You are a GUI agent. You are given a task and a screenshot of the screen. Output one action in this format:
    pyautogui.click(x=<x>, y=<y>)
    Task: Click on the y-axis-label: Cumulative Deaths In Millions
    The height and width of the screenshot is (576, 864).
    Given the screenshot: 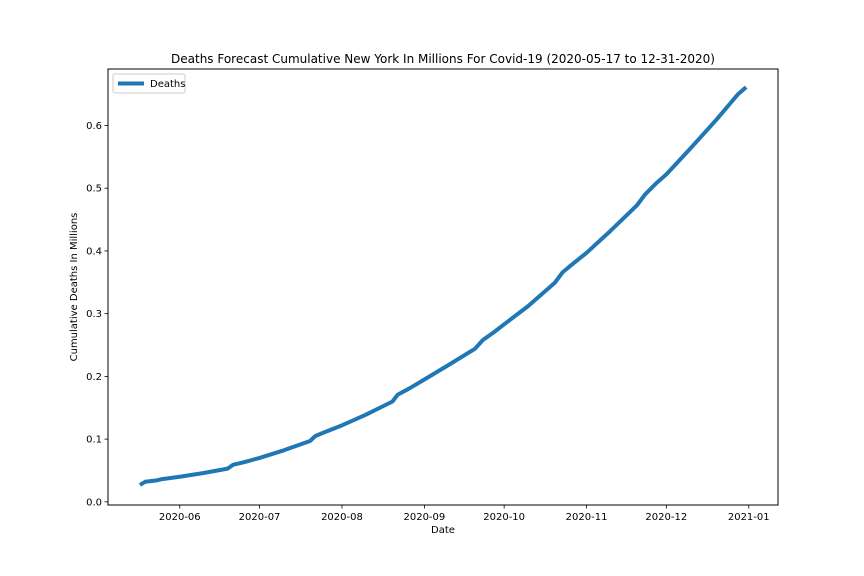 What is the action you would take?
    pyautogui.click(x=74, y=287)
    